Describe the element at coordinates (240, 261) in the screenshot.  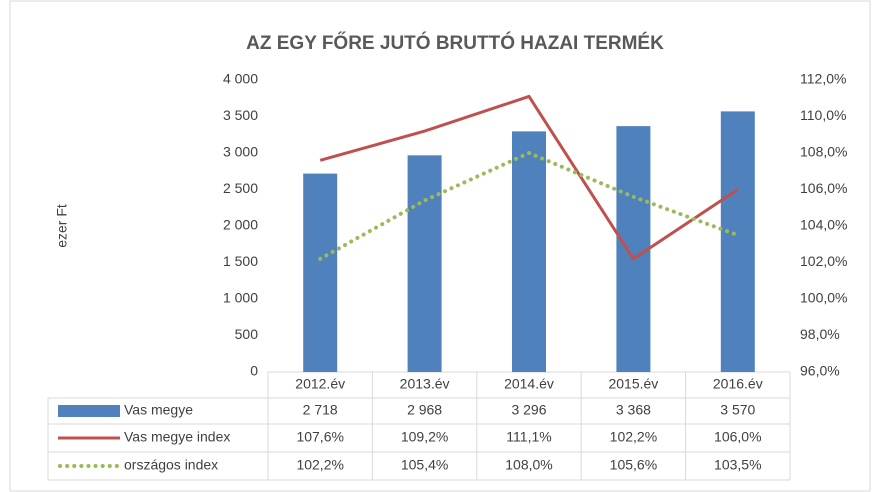
I see `y-tick-label: 1 500` at that location.